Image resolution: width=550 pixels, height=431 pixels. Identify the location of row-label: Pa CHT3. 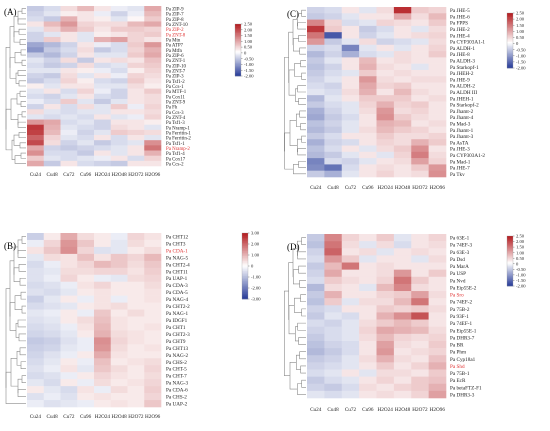
(176, 244).